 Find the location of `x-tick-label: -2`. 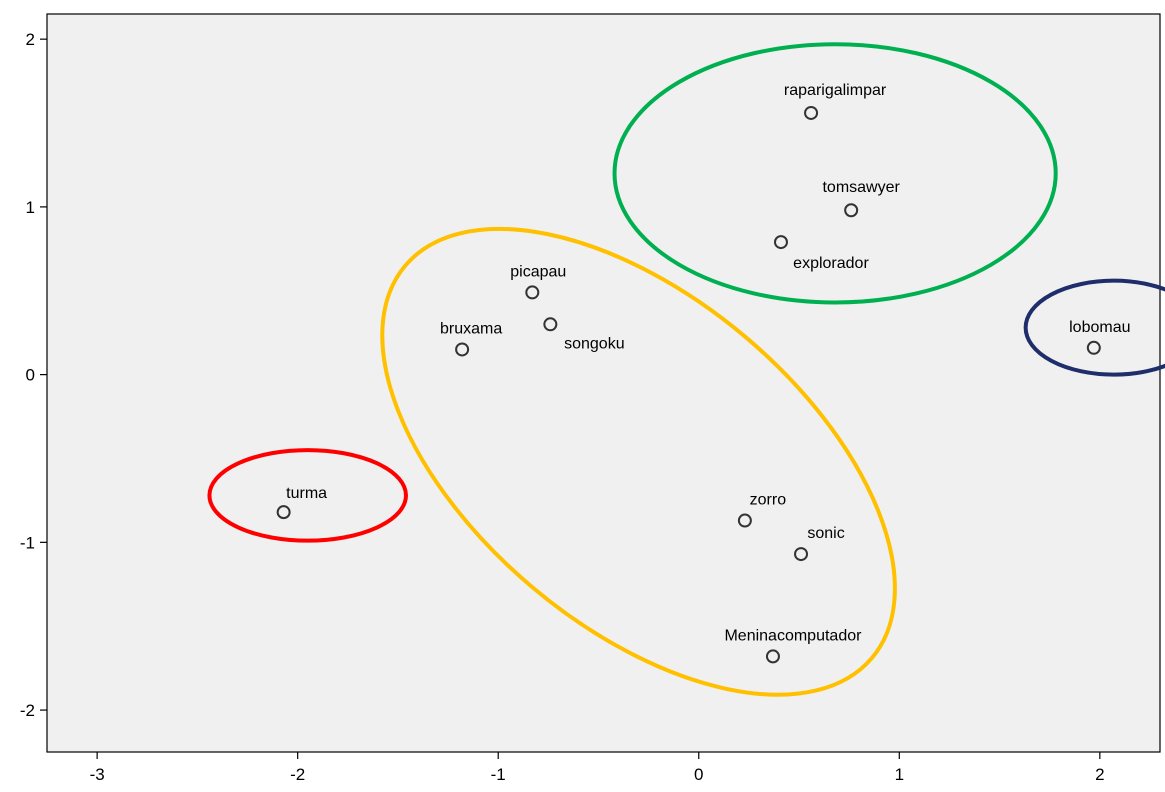

x-tick-label: -2 is located at coordinates (297, 774).